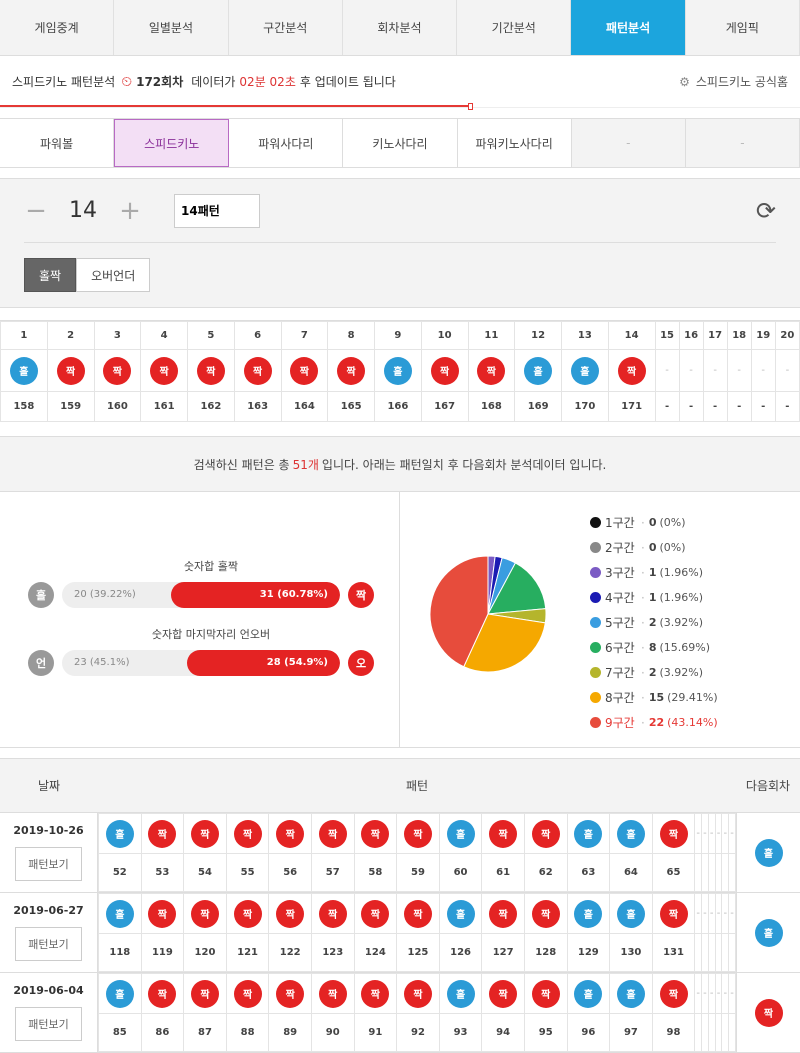  What do you see at coordinates (160, 82) in the screenshot?
I see `round-number: 172회차` at bounding box center [160, 82].